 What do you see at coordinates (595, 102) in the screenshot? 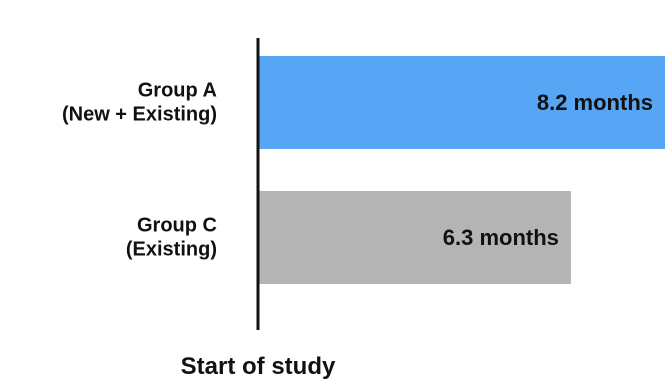
I see `data-label-0: 8.2 months` at bounding box center [595, 102].